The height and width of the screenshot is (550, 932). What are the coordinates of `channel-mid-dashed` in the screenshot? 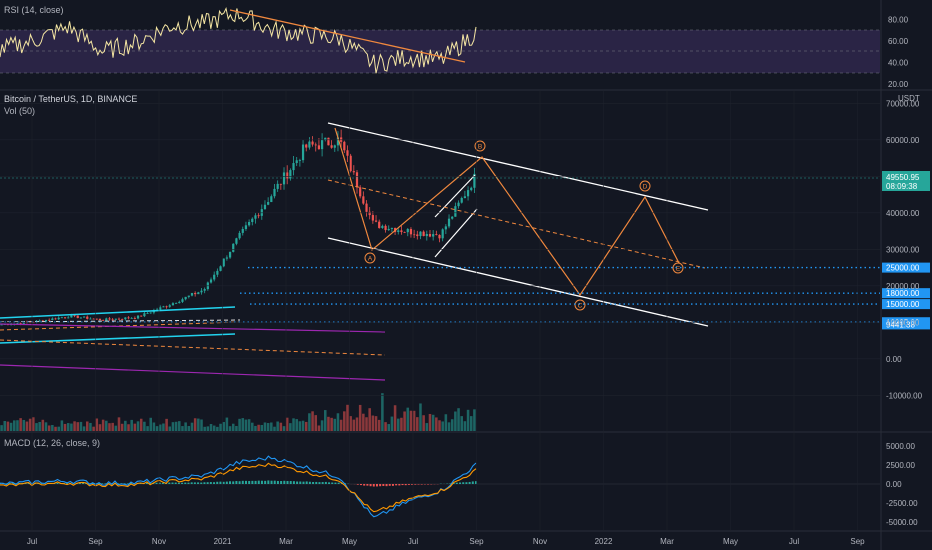 It's located at (516, 224).